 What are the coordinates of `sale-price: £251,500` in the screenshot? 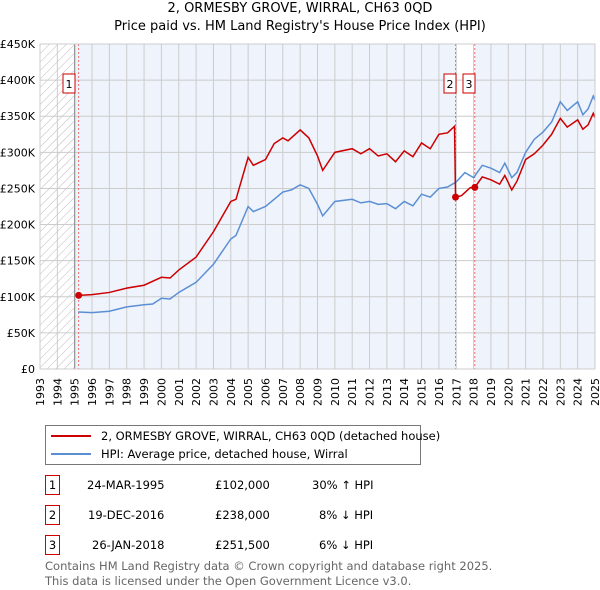 It's located at (242, 545).